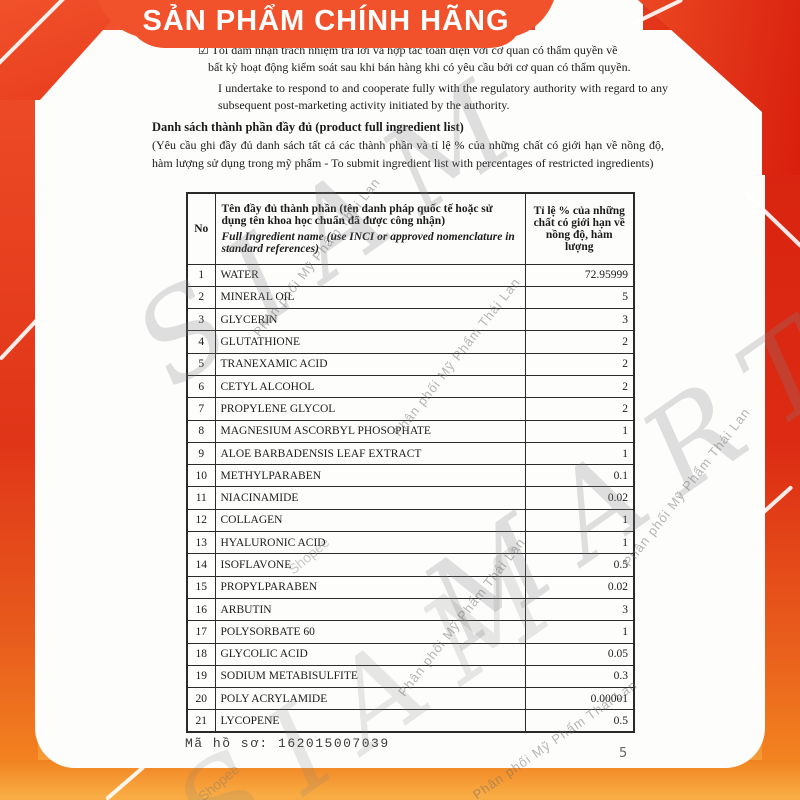  I want to click on ingredient-percent: 5, so click(579, 297).